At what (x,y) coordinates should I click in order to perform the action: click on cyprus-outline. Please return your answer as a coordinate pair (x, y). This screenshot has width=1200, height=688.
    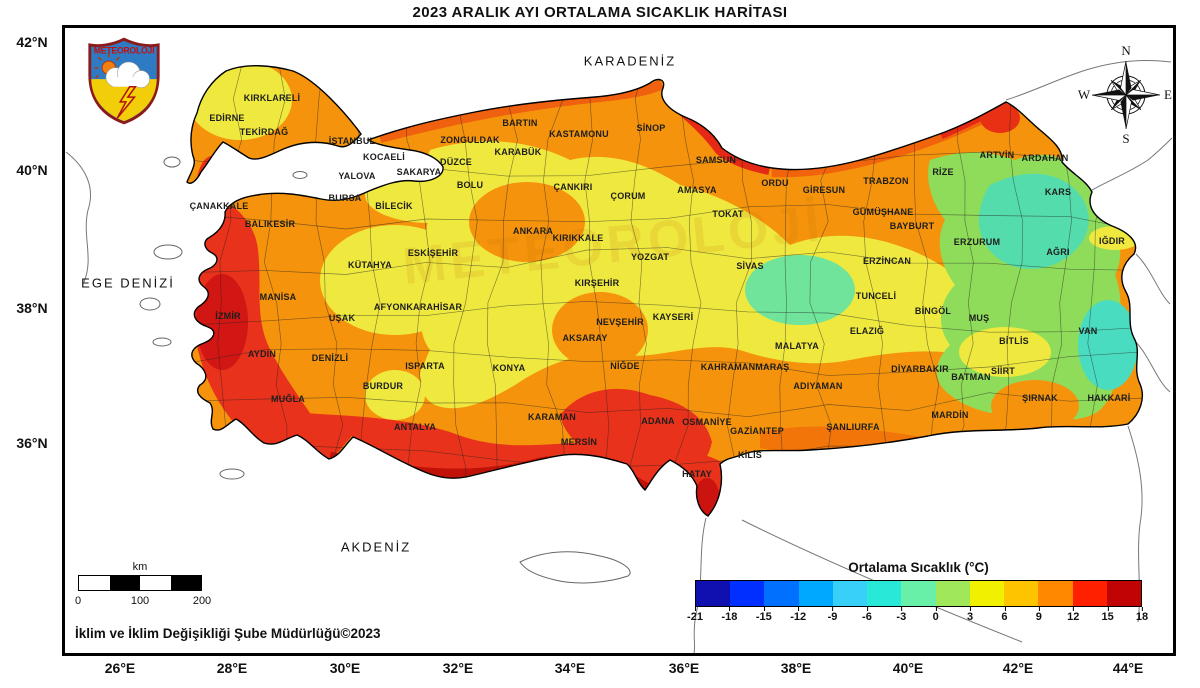
    Looking at the image, I should click on (575, 567).